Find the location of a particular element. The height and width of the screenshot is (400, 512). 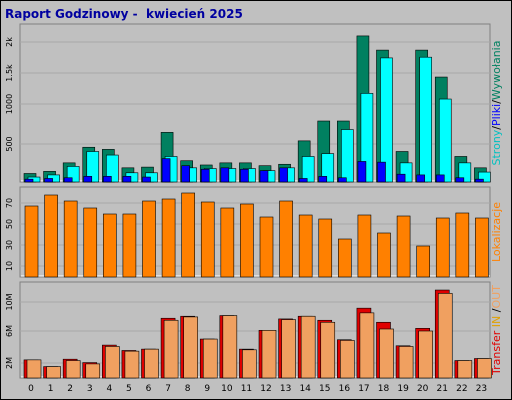

panel-1-y-tick-label: 10 is located at coordinates (9, 266).